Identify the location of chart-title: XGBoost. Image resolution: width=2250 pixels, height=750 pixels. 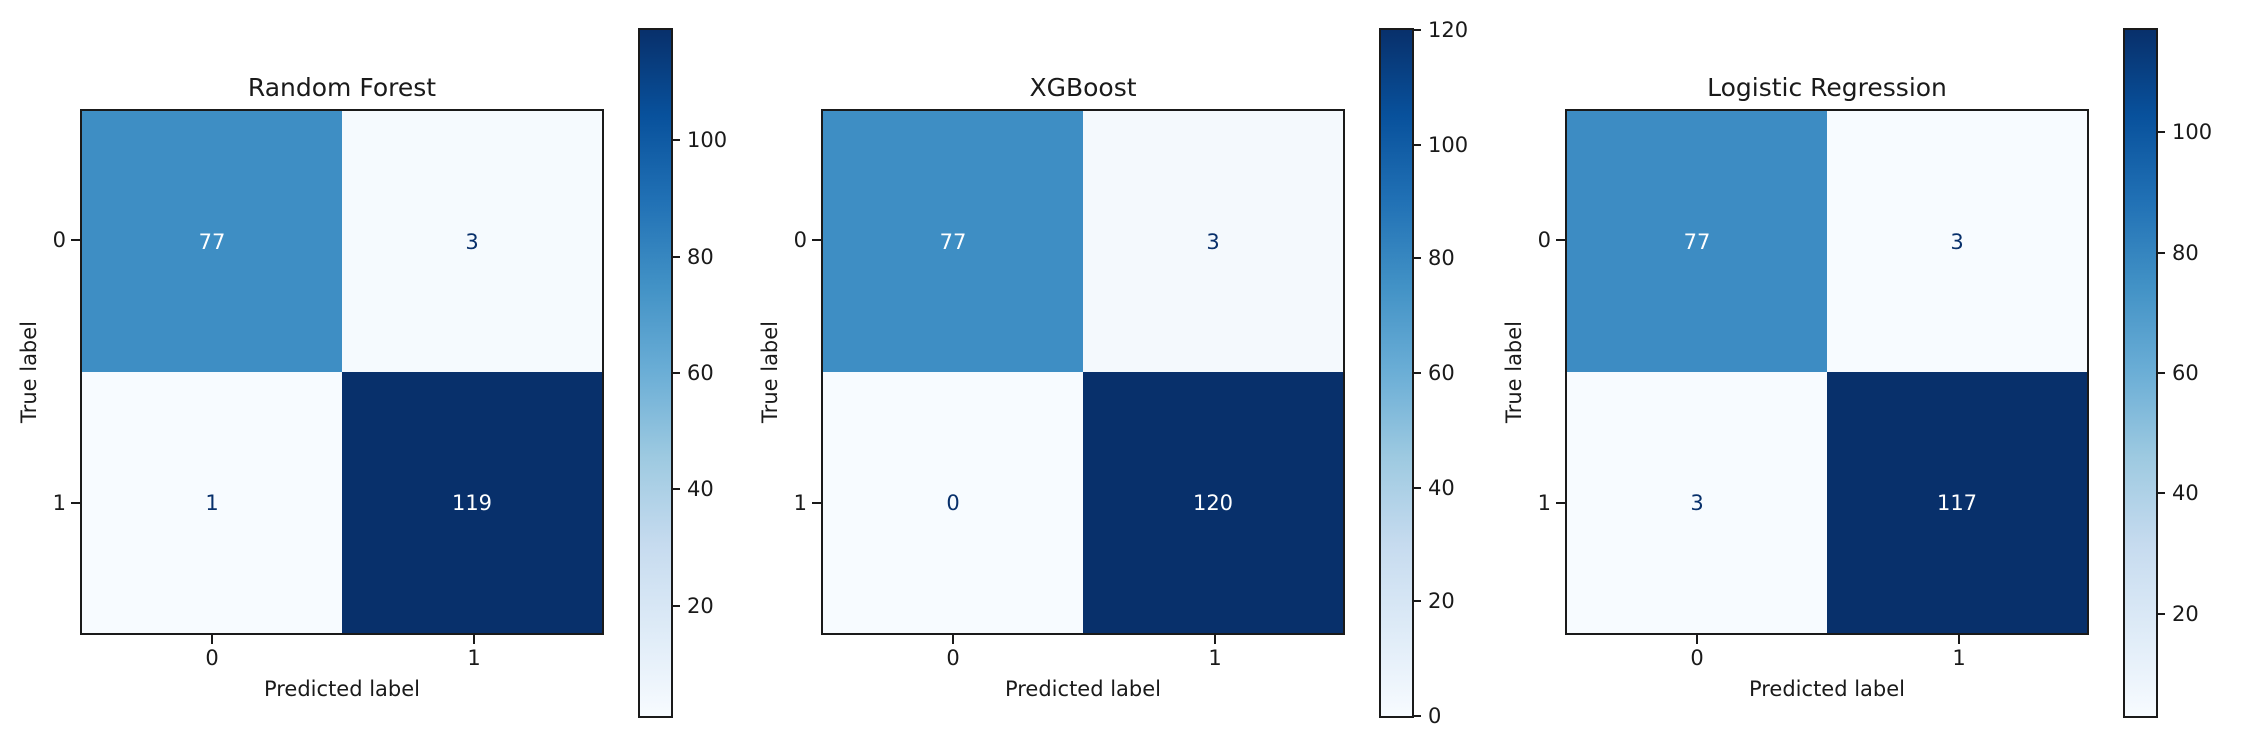
(1083, 87).